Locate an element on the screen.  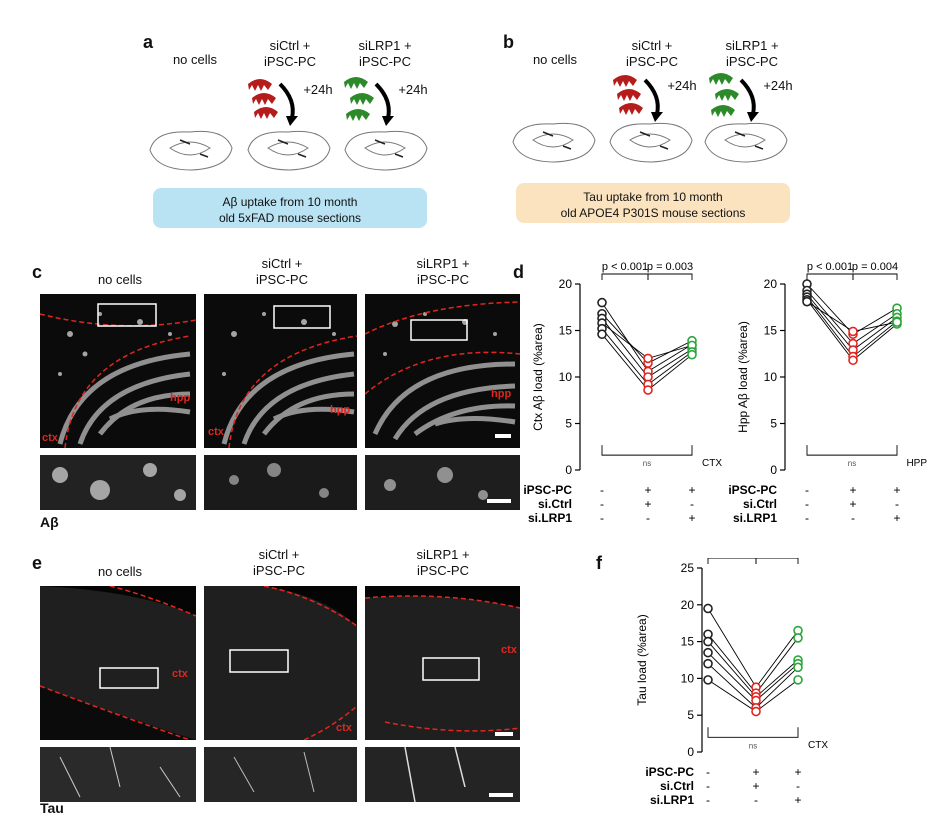
panel-b-schematic is located at coordinates (650, 118).